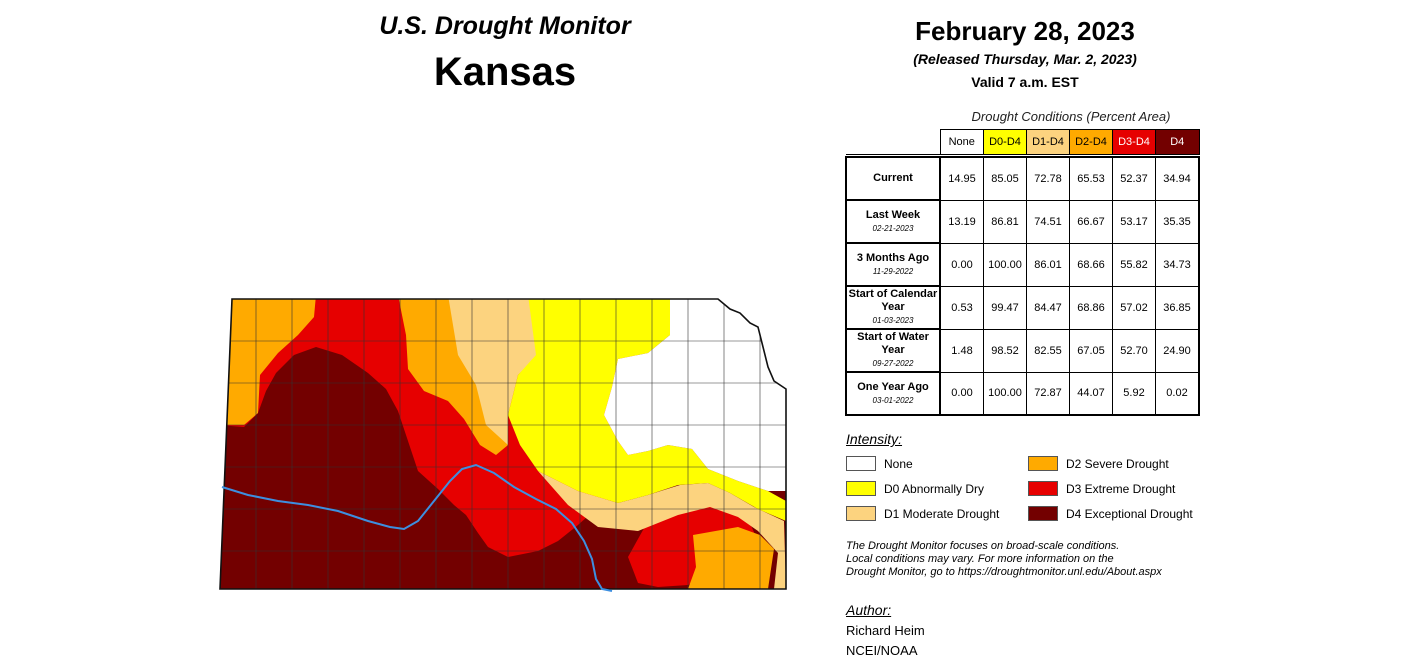 The width and height of the screenshot is (1416, 672). What do you see at coordinates (1091, 264) in the screenshot?
I see `table-cell: 68.66` at bounding box center [1091, 264].